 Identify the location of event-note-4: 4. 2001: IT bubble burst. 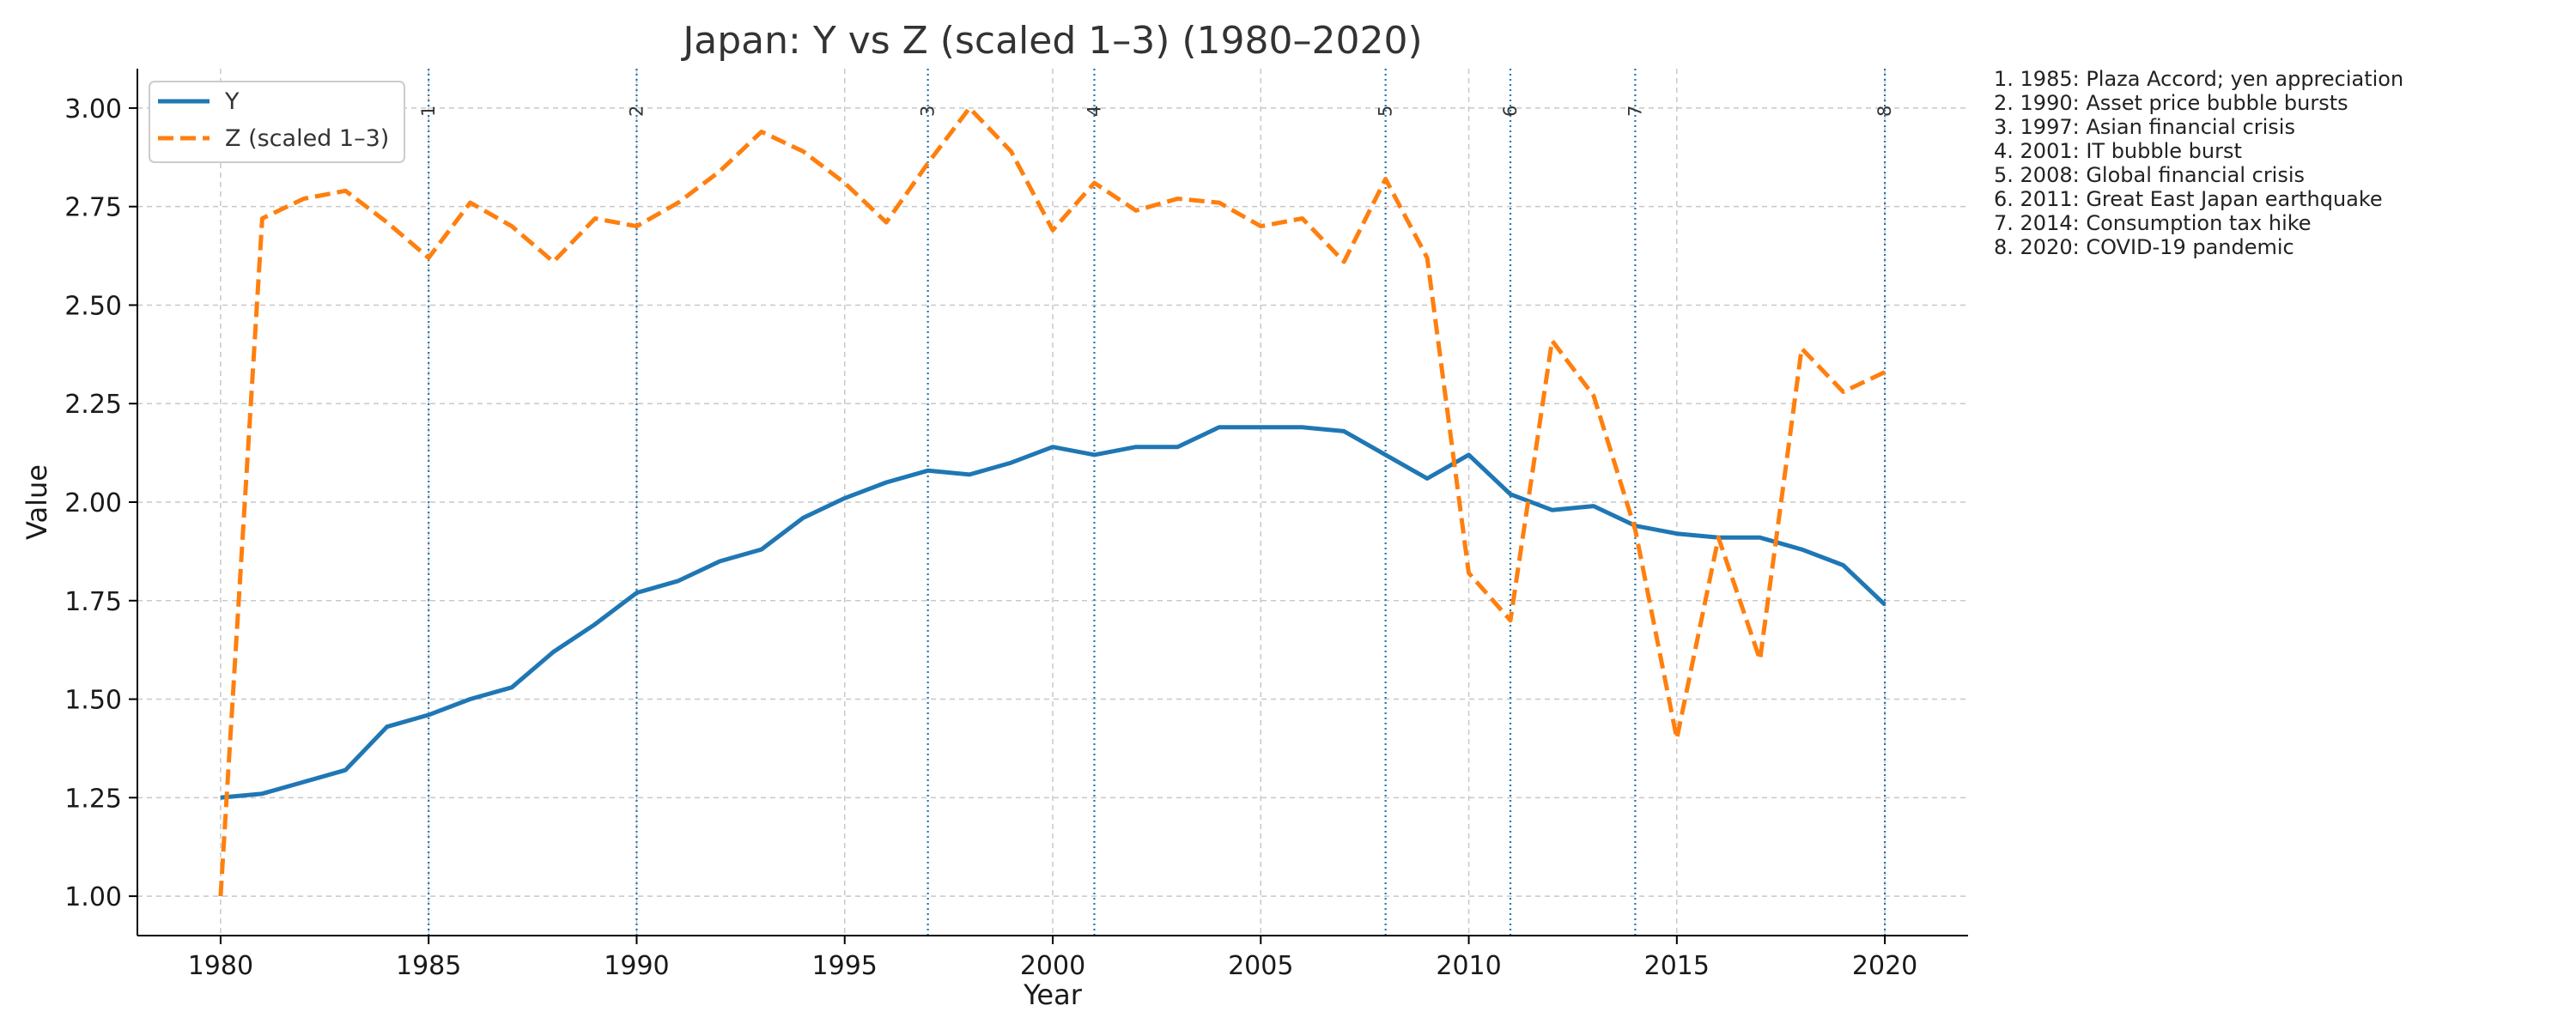
(2118, 151).